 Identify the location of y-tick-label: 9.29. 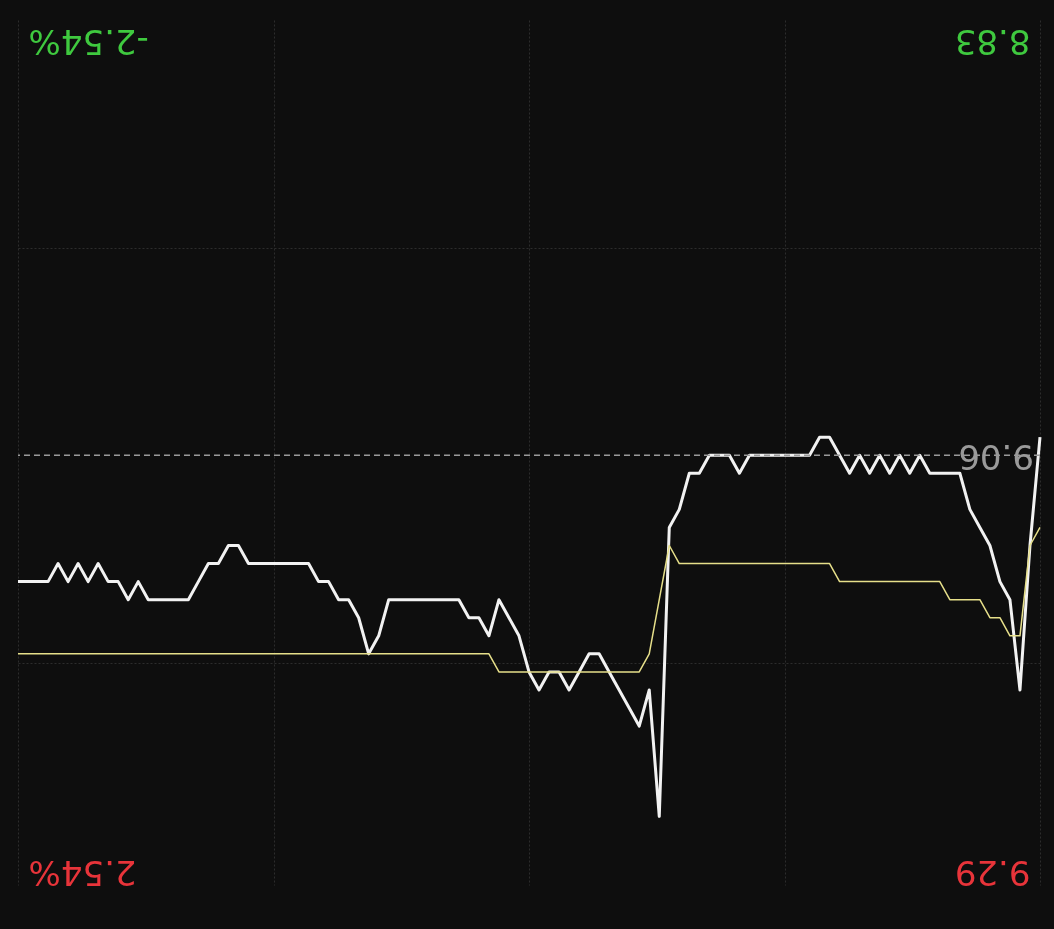
(992, 873).